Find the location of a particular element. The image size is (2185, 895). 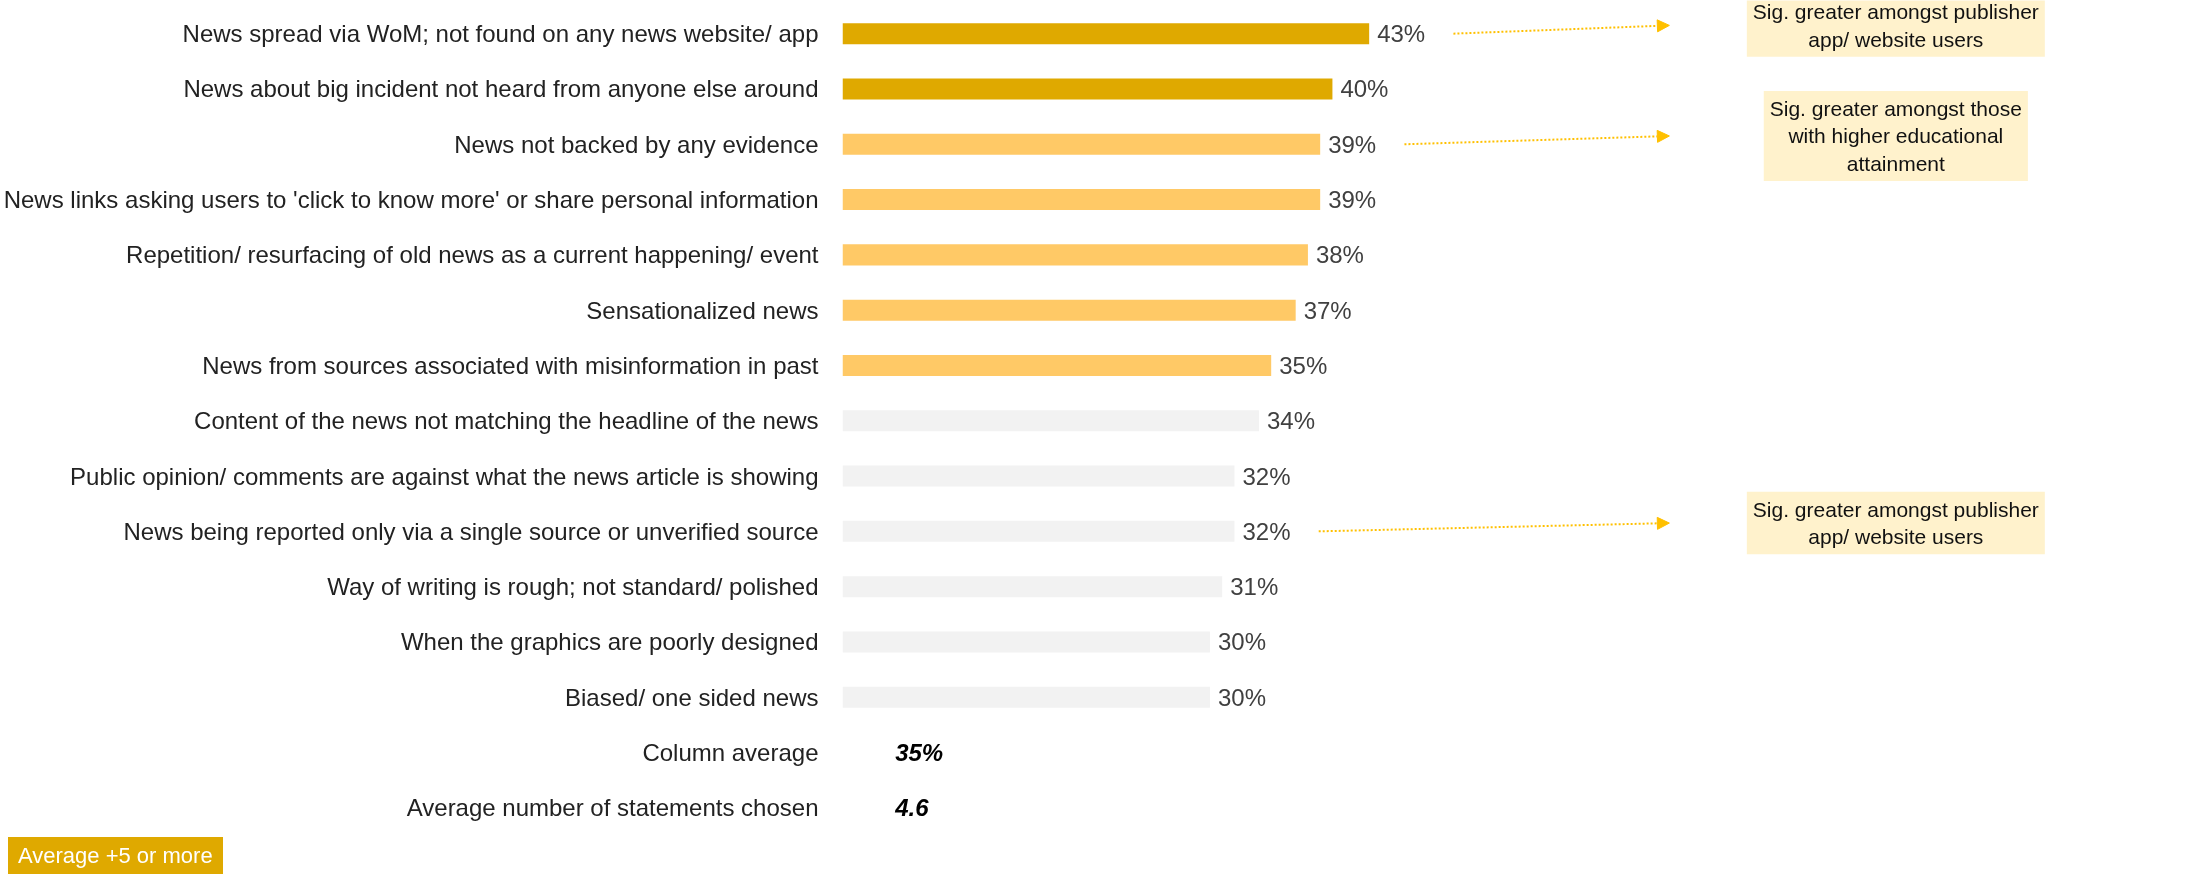

y-tick-label: Biased/ one sided news is located at coordinates (692, 697).